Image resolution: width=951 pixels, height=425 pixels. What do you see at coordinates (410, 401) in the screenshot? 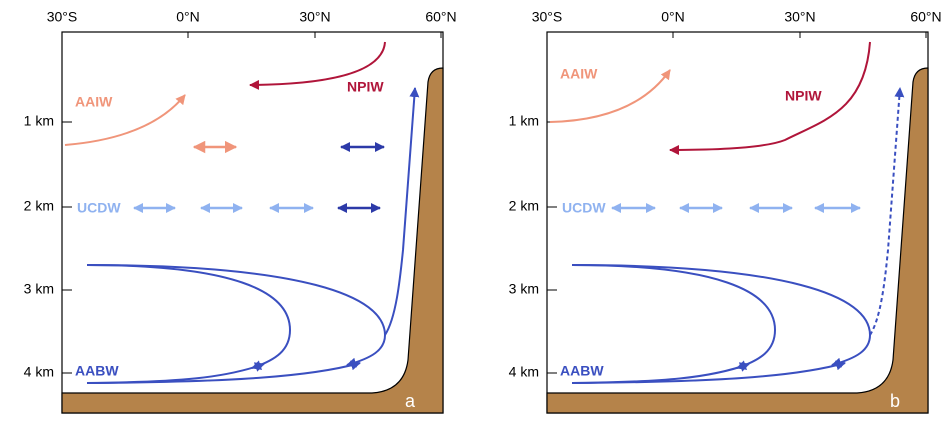
I see `panel-label: a` at bounding box center [410, 401].